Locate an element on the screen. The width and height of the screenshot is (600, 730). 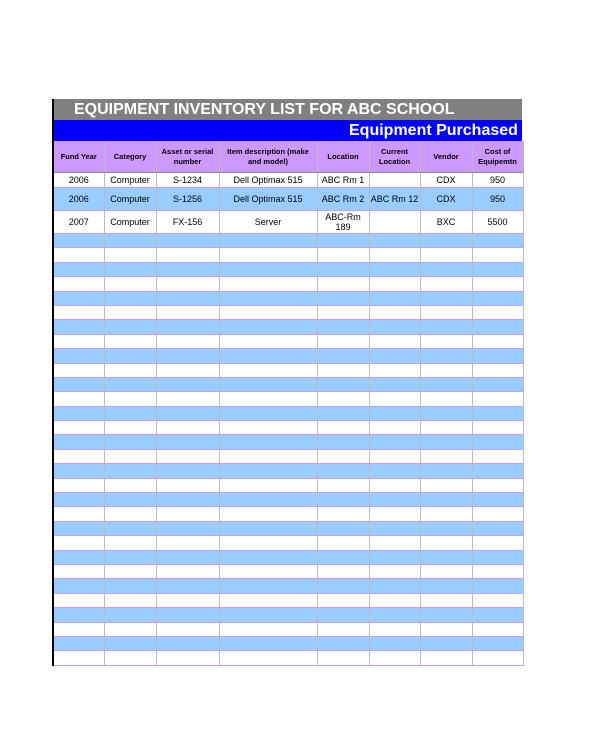
cell is located at coordinates (394, 222).